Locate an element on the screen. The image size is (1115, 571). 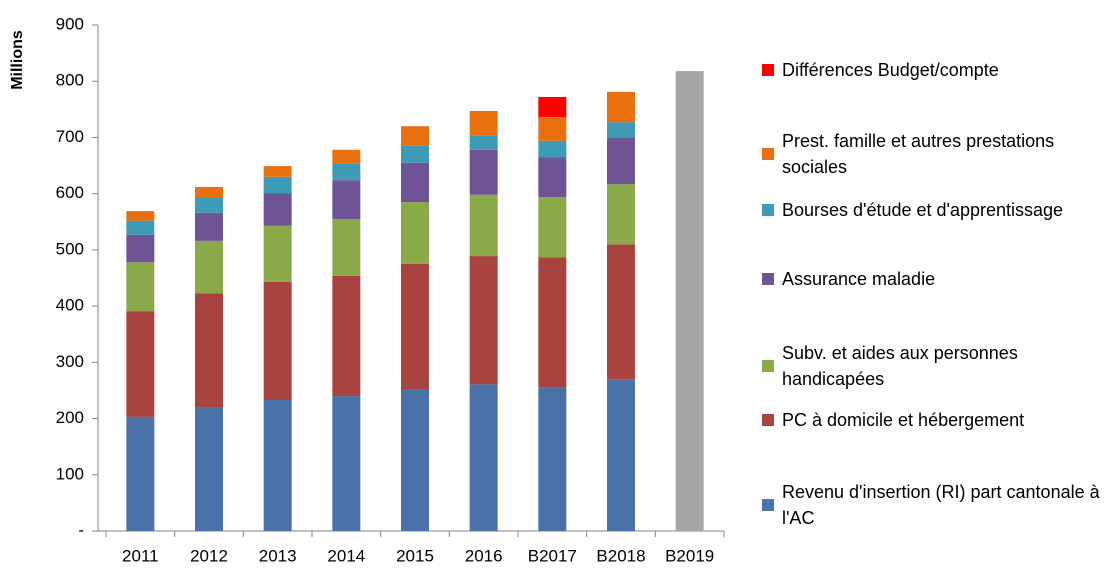
legend-item: Différences Budget/compte is located at coordinates (934, 70).